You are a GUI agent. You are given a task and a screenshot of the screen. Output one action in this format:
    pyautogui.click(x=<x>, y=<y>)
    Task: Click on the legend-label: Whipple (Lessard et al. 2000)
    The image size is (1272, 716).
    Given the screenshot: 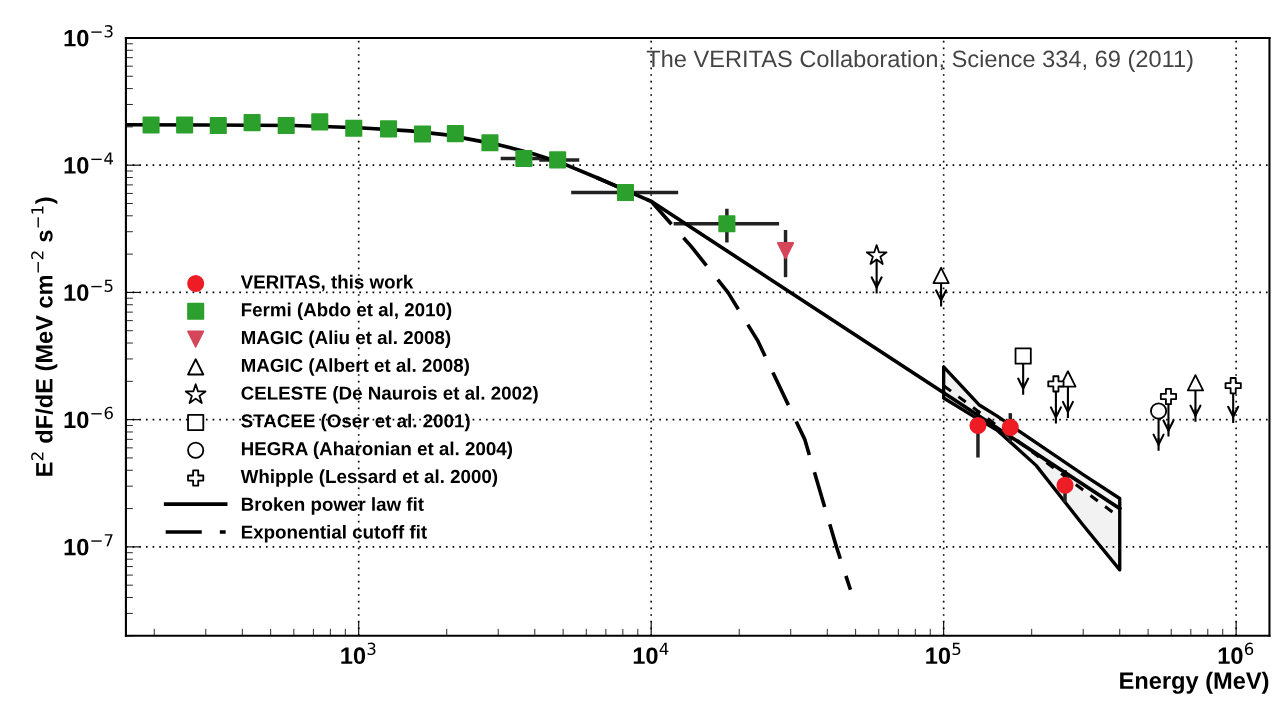 What is the action you would take?
    pyautogui.click(x=369, y=478)
    